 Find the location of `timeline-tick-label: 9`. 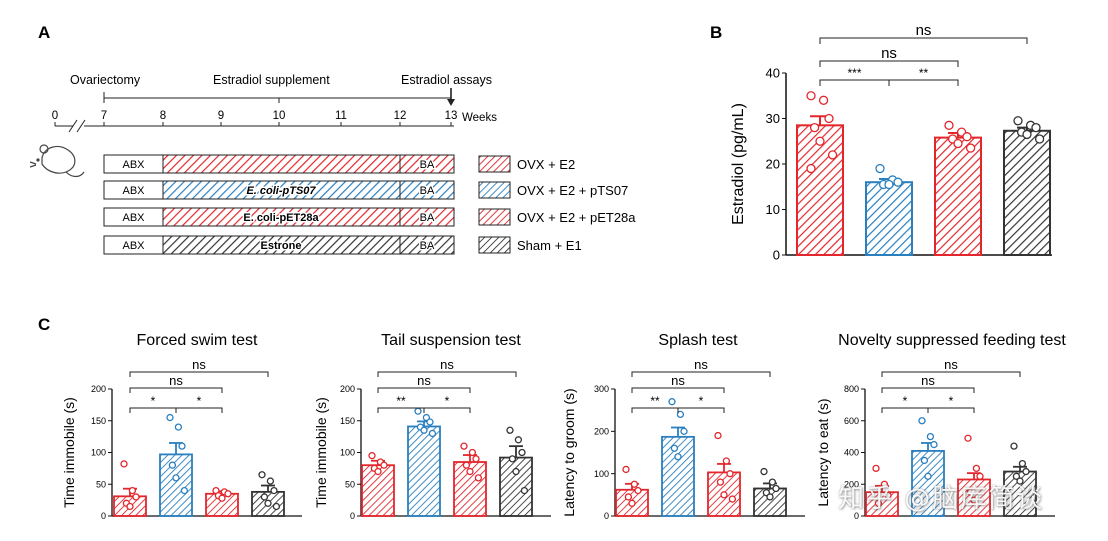

timeline-tick-label: 9 is located at coordinates (221, 116).